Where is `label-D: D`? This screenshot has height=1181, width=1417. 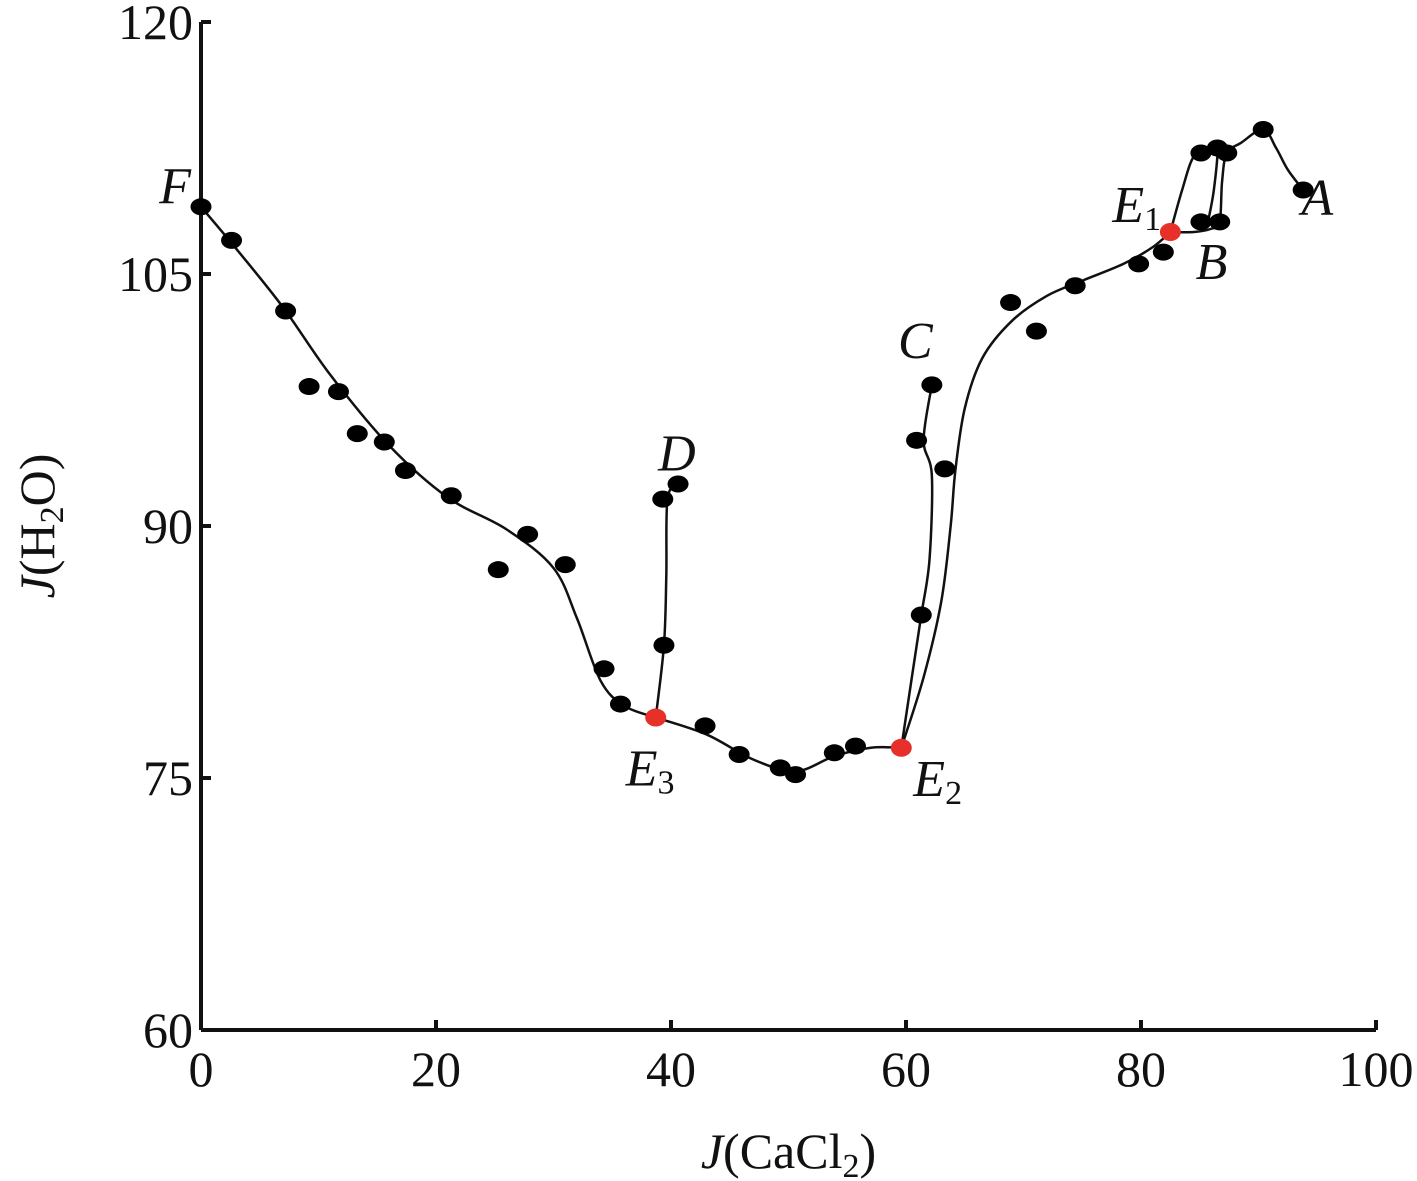
label-D: D is located at coordinates (676, 454).